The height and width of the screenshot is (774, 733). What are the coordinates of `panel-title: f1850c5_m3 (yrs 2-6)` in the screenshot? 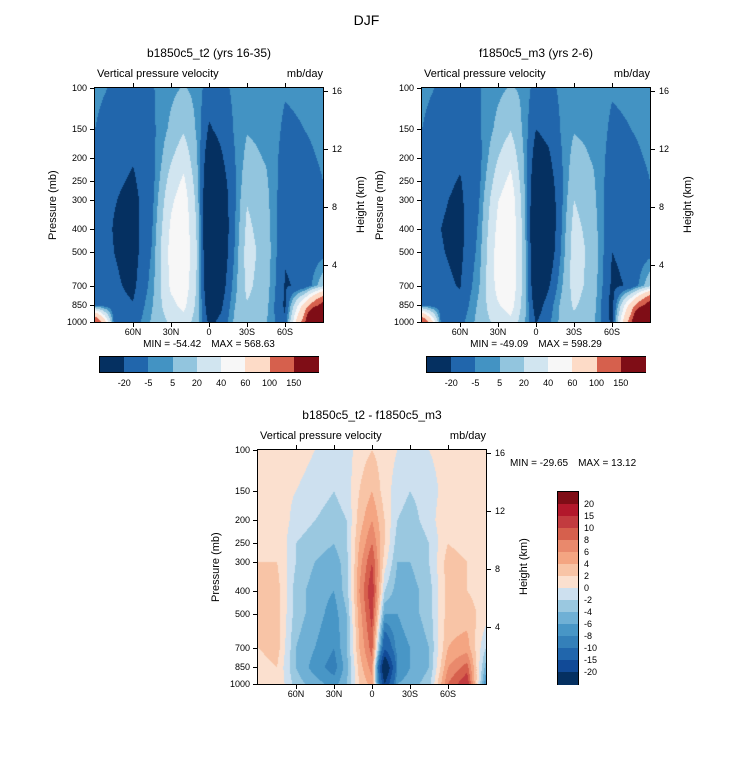 It's located at (536, 53).